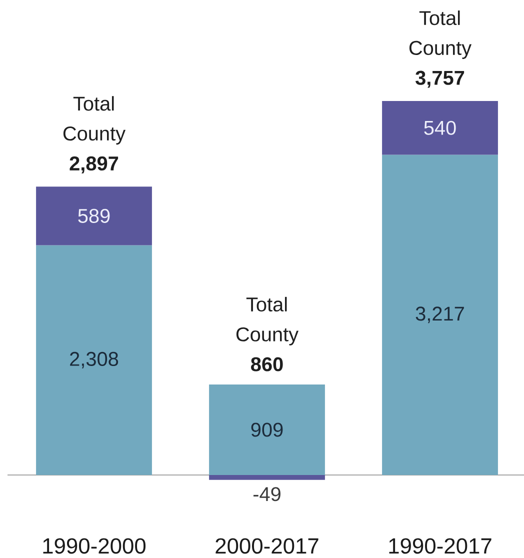  Describe the element at coordinates (94, 135) in the screenshot. I see `total-label: Total County 2,897` at that location.